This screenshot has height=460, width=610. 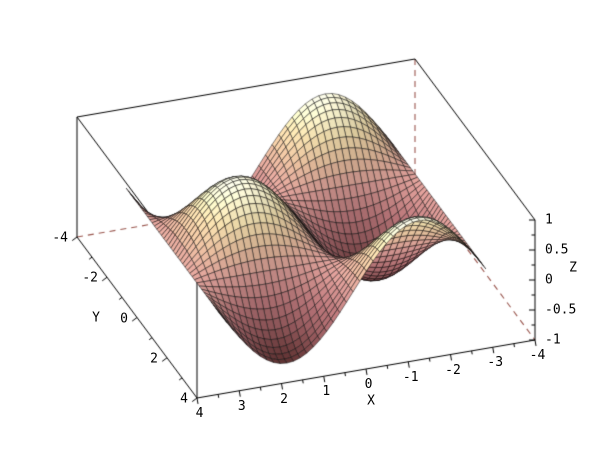 I want to click on x-tick-label: -1, so click(x=410, y=377).